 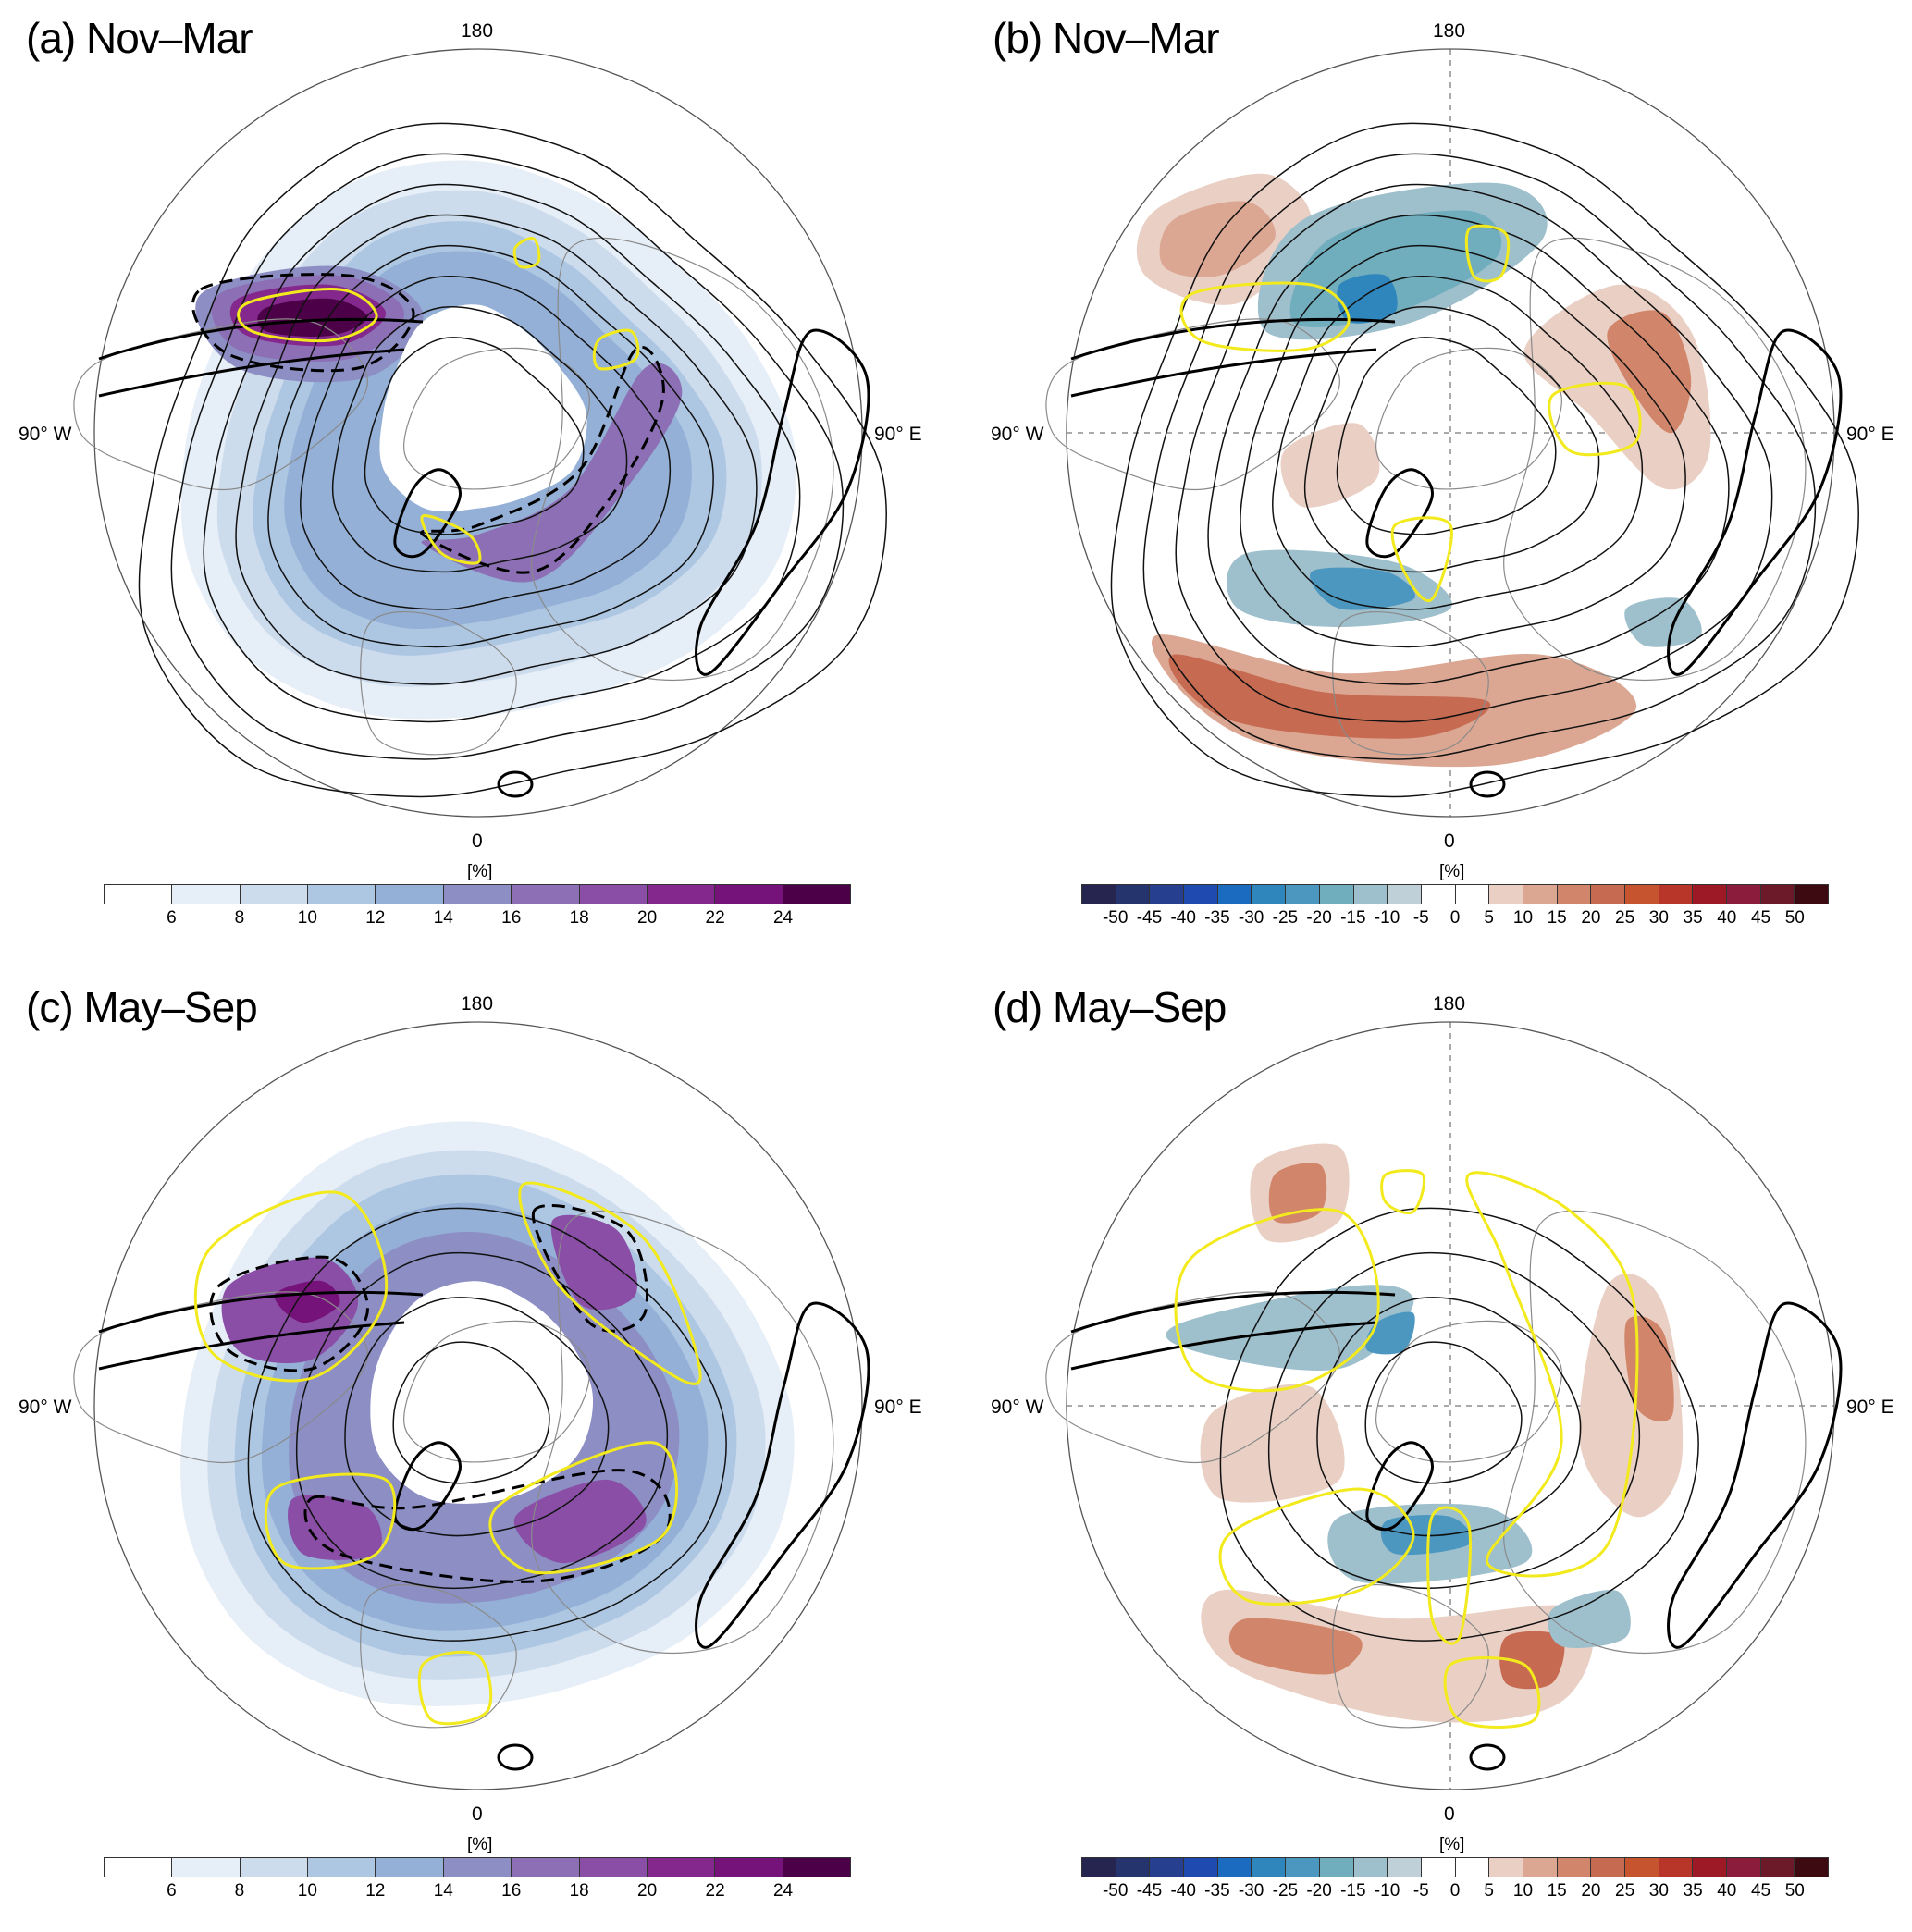 What do you see at coordinates (1115, 1891) in the screenshot?
I see `colorbar-tick-label: -50` at bounding box center [1115, 1891].